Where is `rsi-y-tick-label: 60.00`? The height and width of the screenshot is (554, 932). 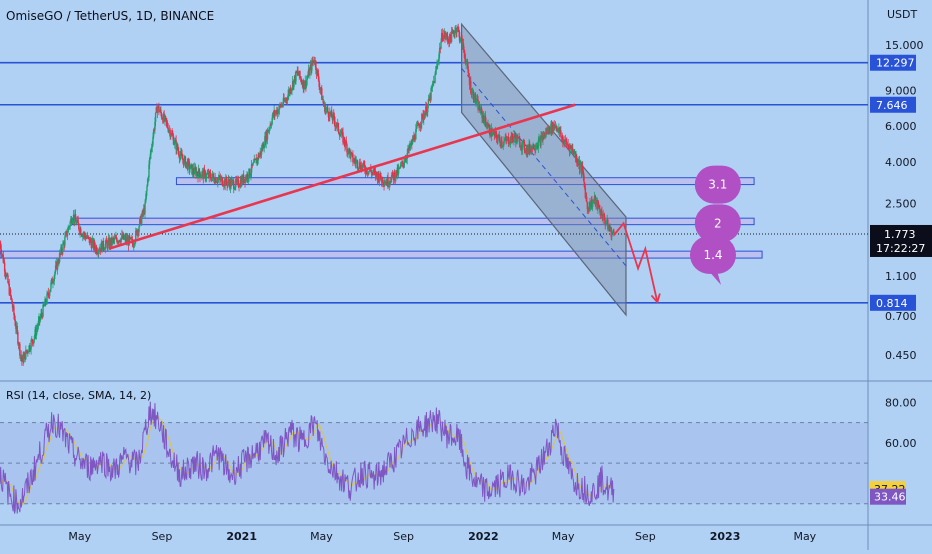
rsi-y-tick-label: 60.00 is located at coordinates (901, 443).